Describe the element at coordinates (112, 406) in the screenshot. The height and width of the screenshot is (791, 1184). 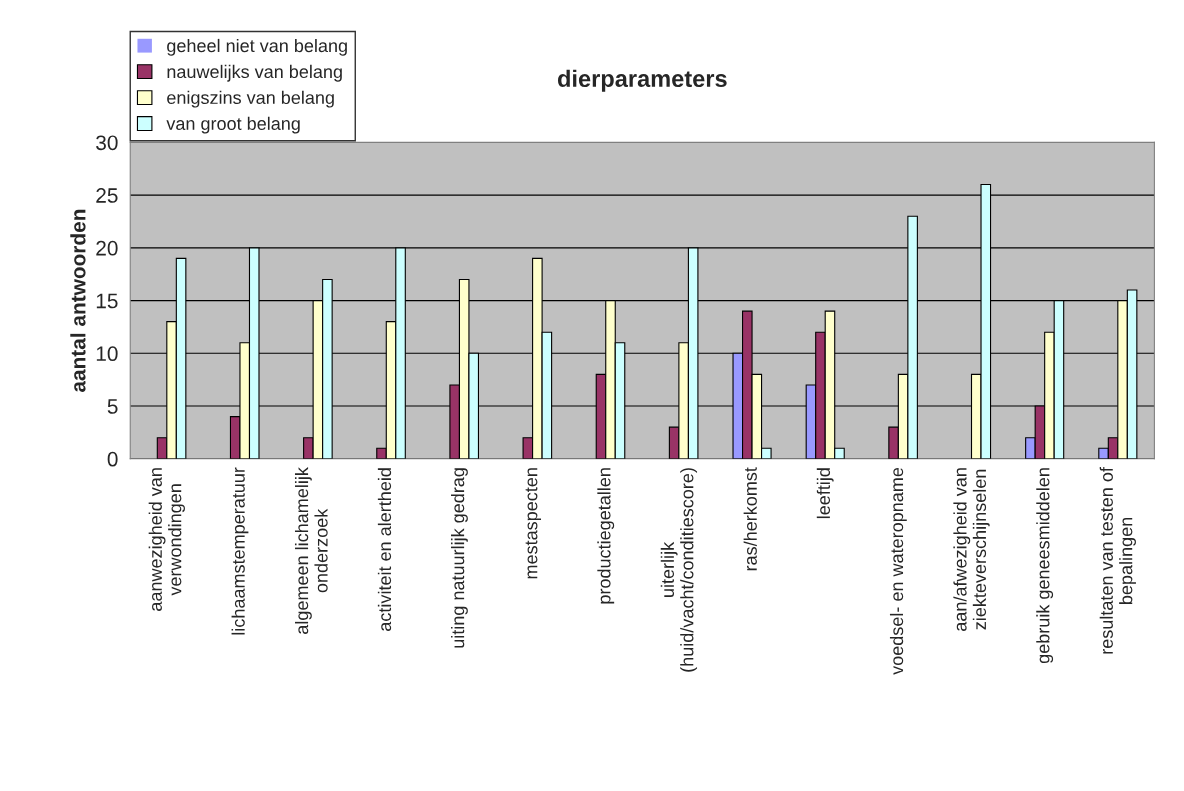
I see `y-tick-label: 5` at that location.